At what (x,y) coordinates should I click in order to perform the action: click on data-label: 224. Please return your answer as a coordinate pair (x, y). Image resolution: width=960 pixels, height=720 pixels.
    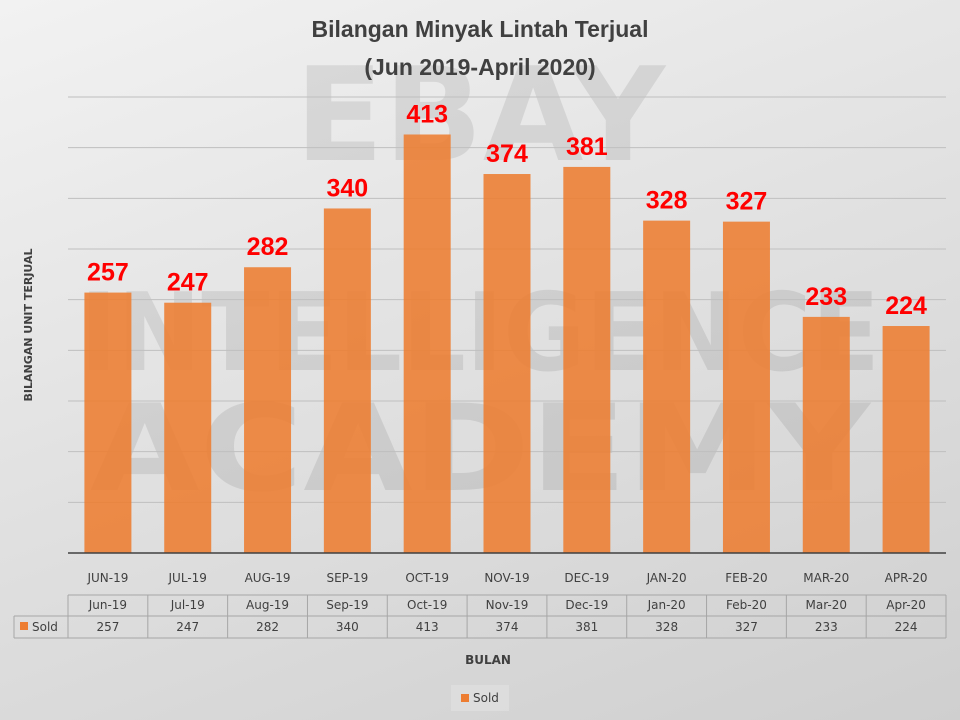
    Looking at the image, I should click on (906, 306).